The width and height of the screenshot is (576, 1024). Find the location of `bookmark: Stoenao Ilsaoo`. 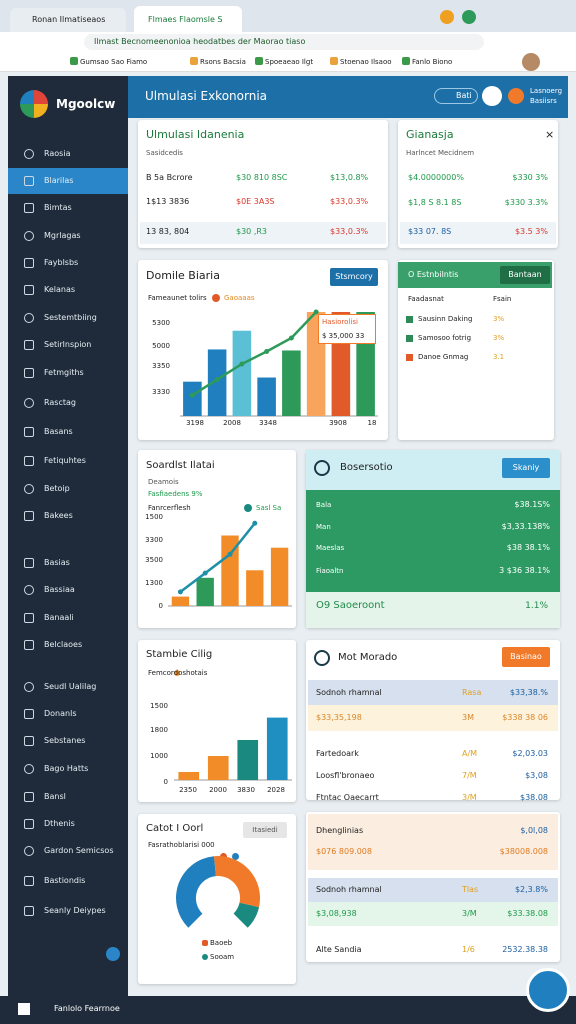

bookmark: Stoenao Ilsaoo is located at coordinates (366, 62).